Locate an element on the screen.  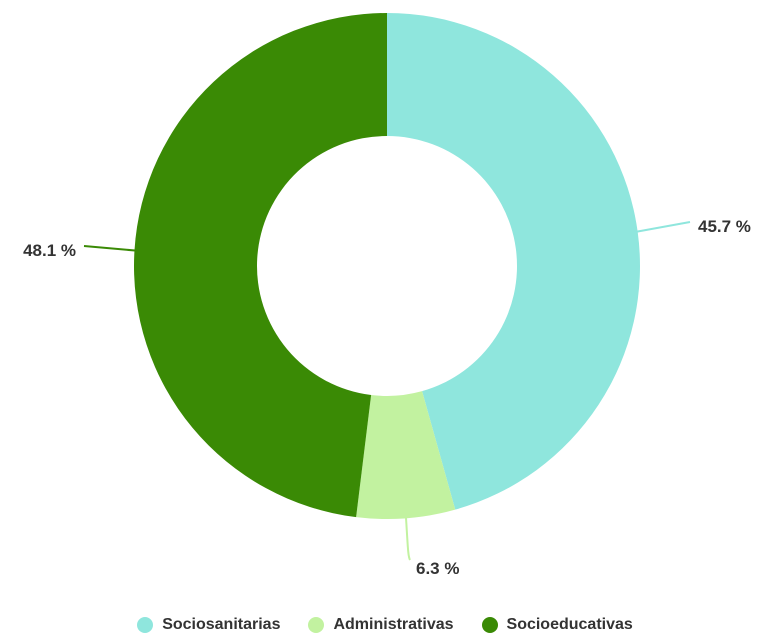
legend-label: Administrativas is located at coordinates (393, 624).